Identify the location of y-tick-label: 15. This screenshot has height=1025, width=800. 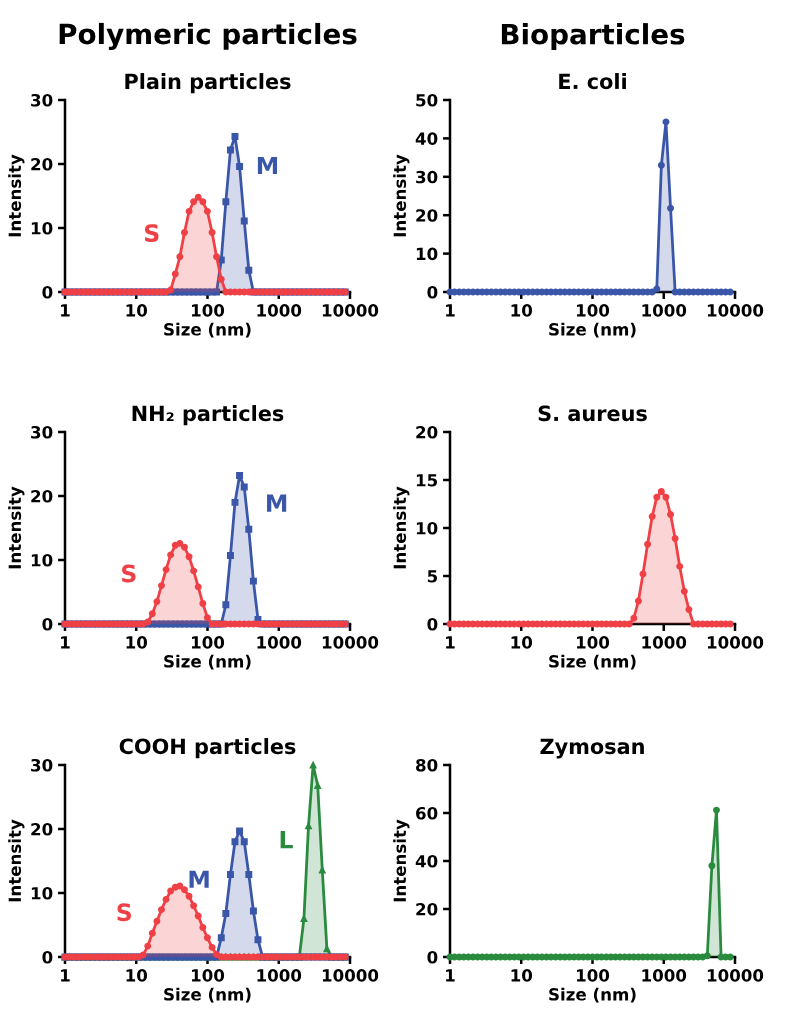
(427, 480).